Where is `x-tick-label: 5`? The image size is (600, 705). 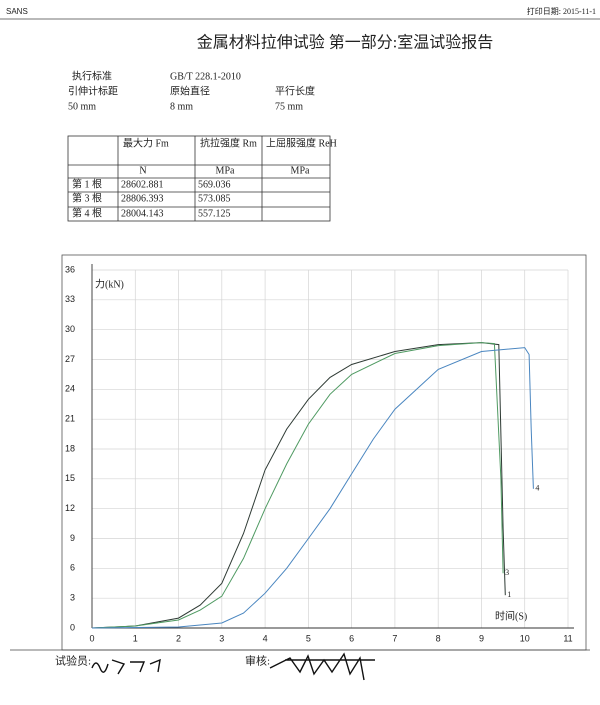
x-tick-label: 5 is located at coordinates (308, 638).